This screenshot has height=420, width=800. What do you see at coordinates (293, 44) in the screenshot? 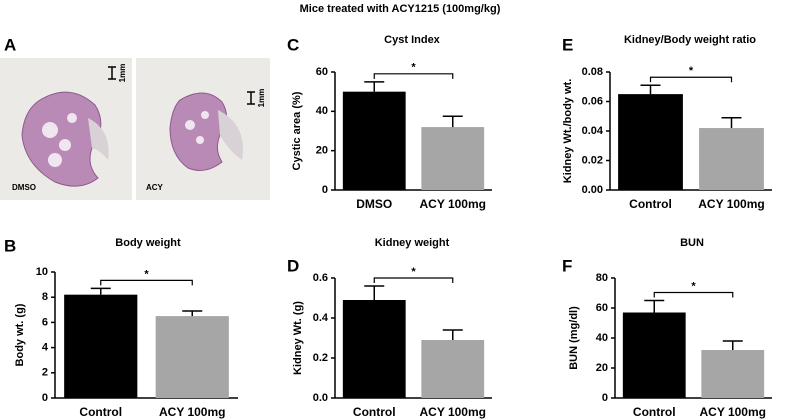
I see `panel-letter: C` at bounding box center [293, 44].